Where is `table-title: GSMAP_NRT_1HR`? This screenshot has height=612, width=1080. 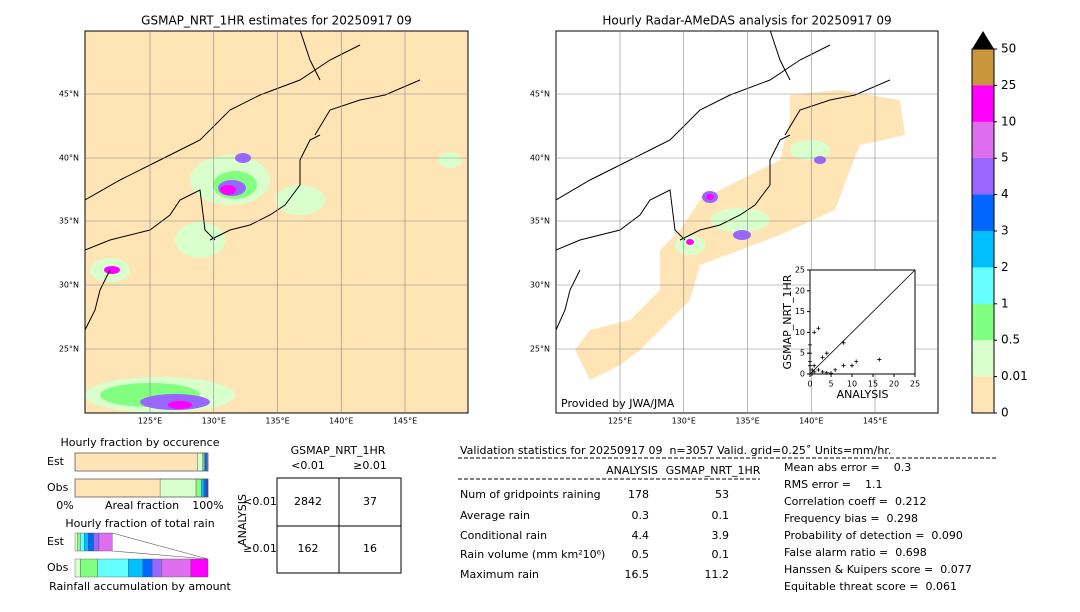
table-title: GSMAP_NRT_1HR is located at coordinates (338, 450).